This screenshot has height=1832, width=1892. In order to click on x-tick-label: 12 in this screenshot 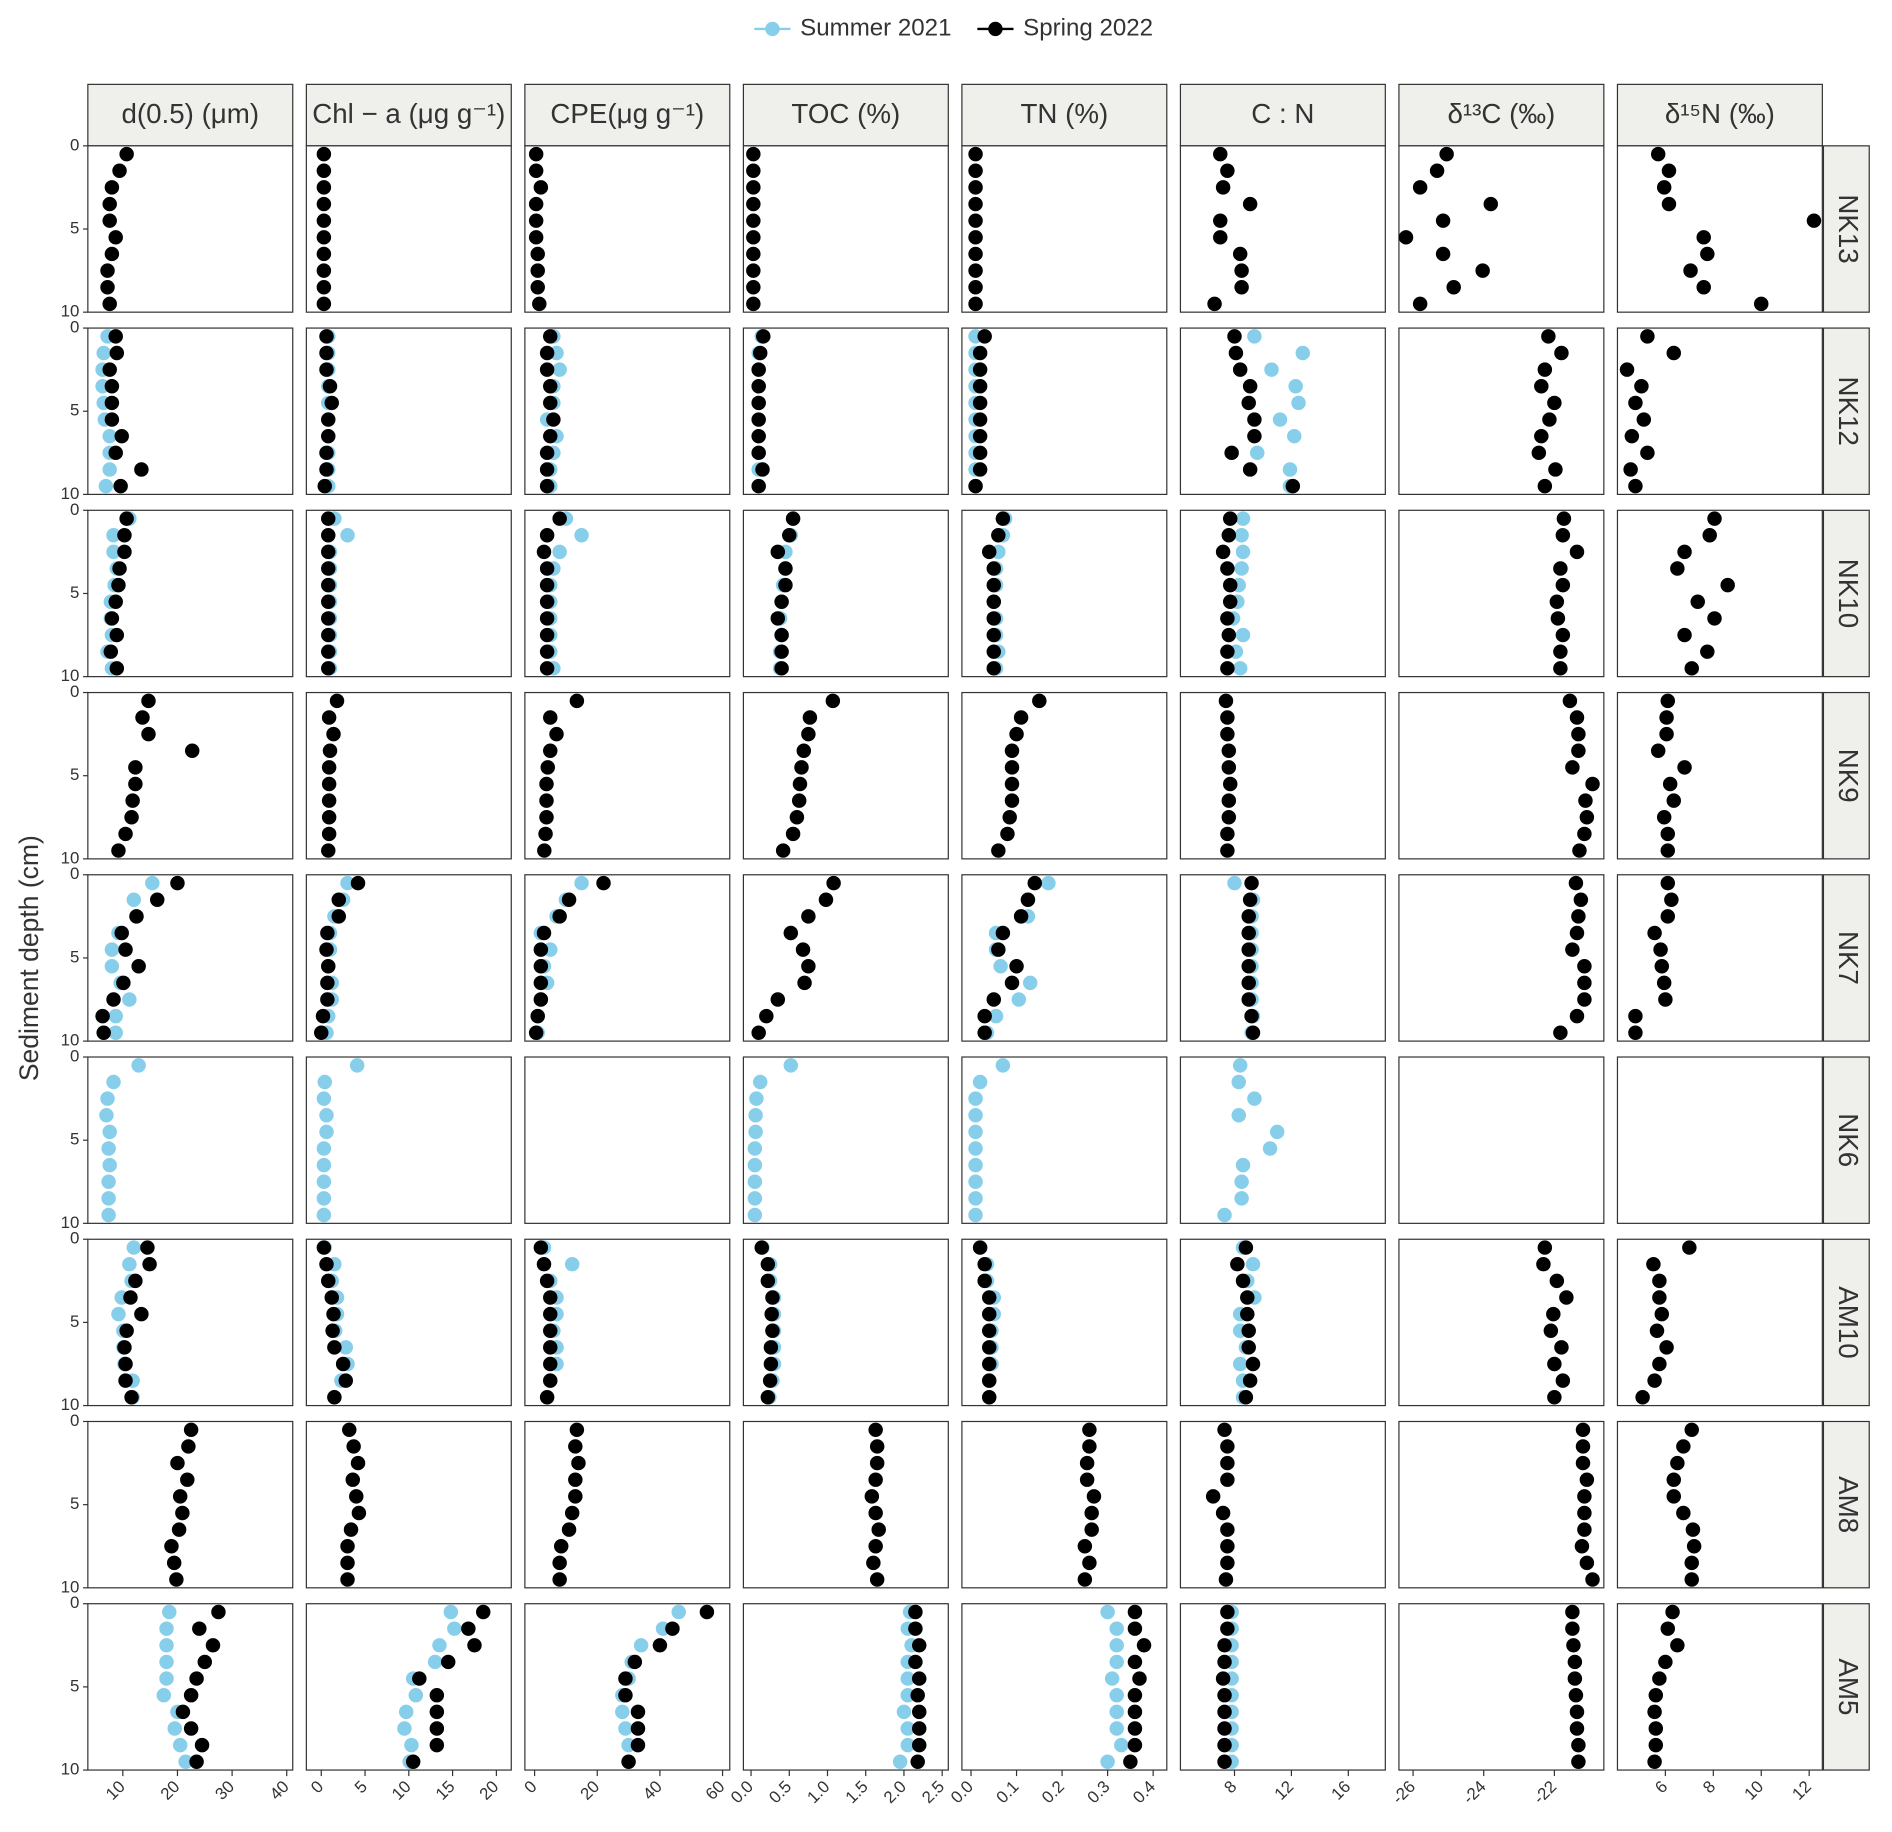, I will do `click(1284, 1790)`.